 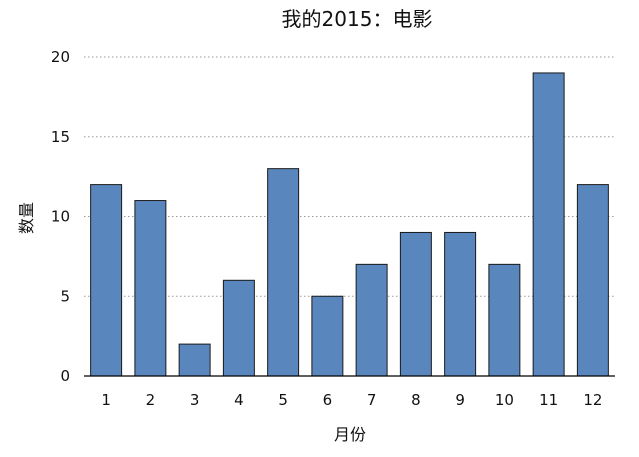 What do you see at coordinates (357, 19) in the screenshot?
I see `chart-title: 我的2015：电影` at bounding box center [357, 19].